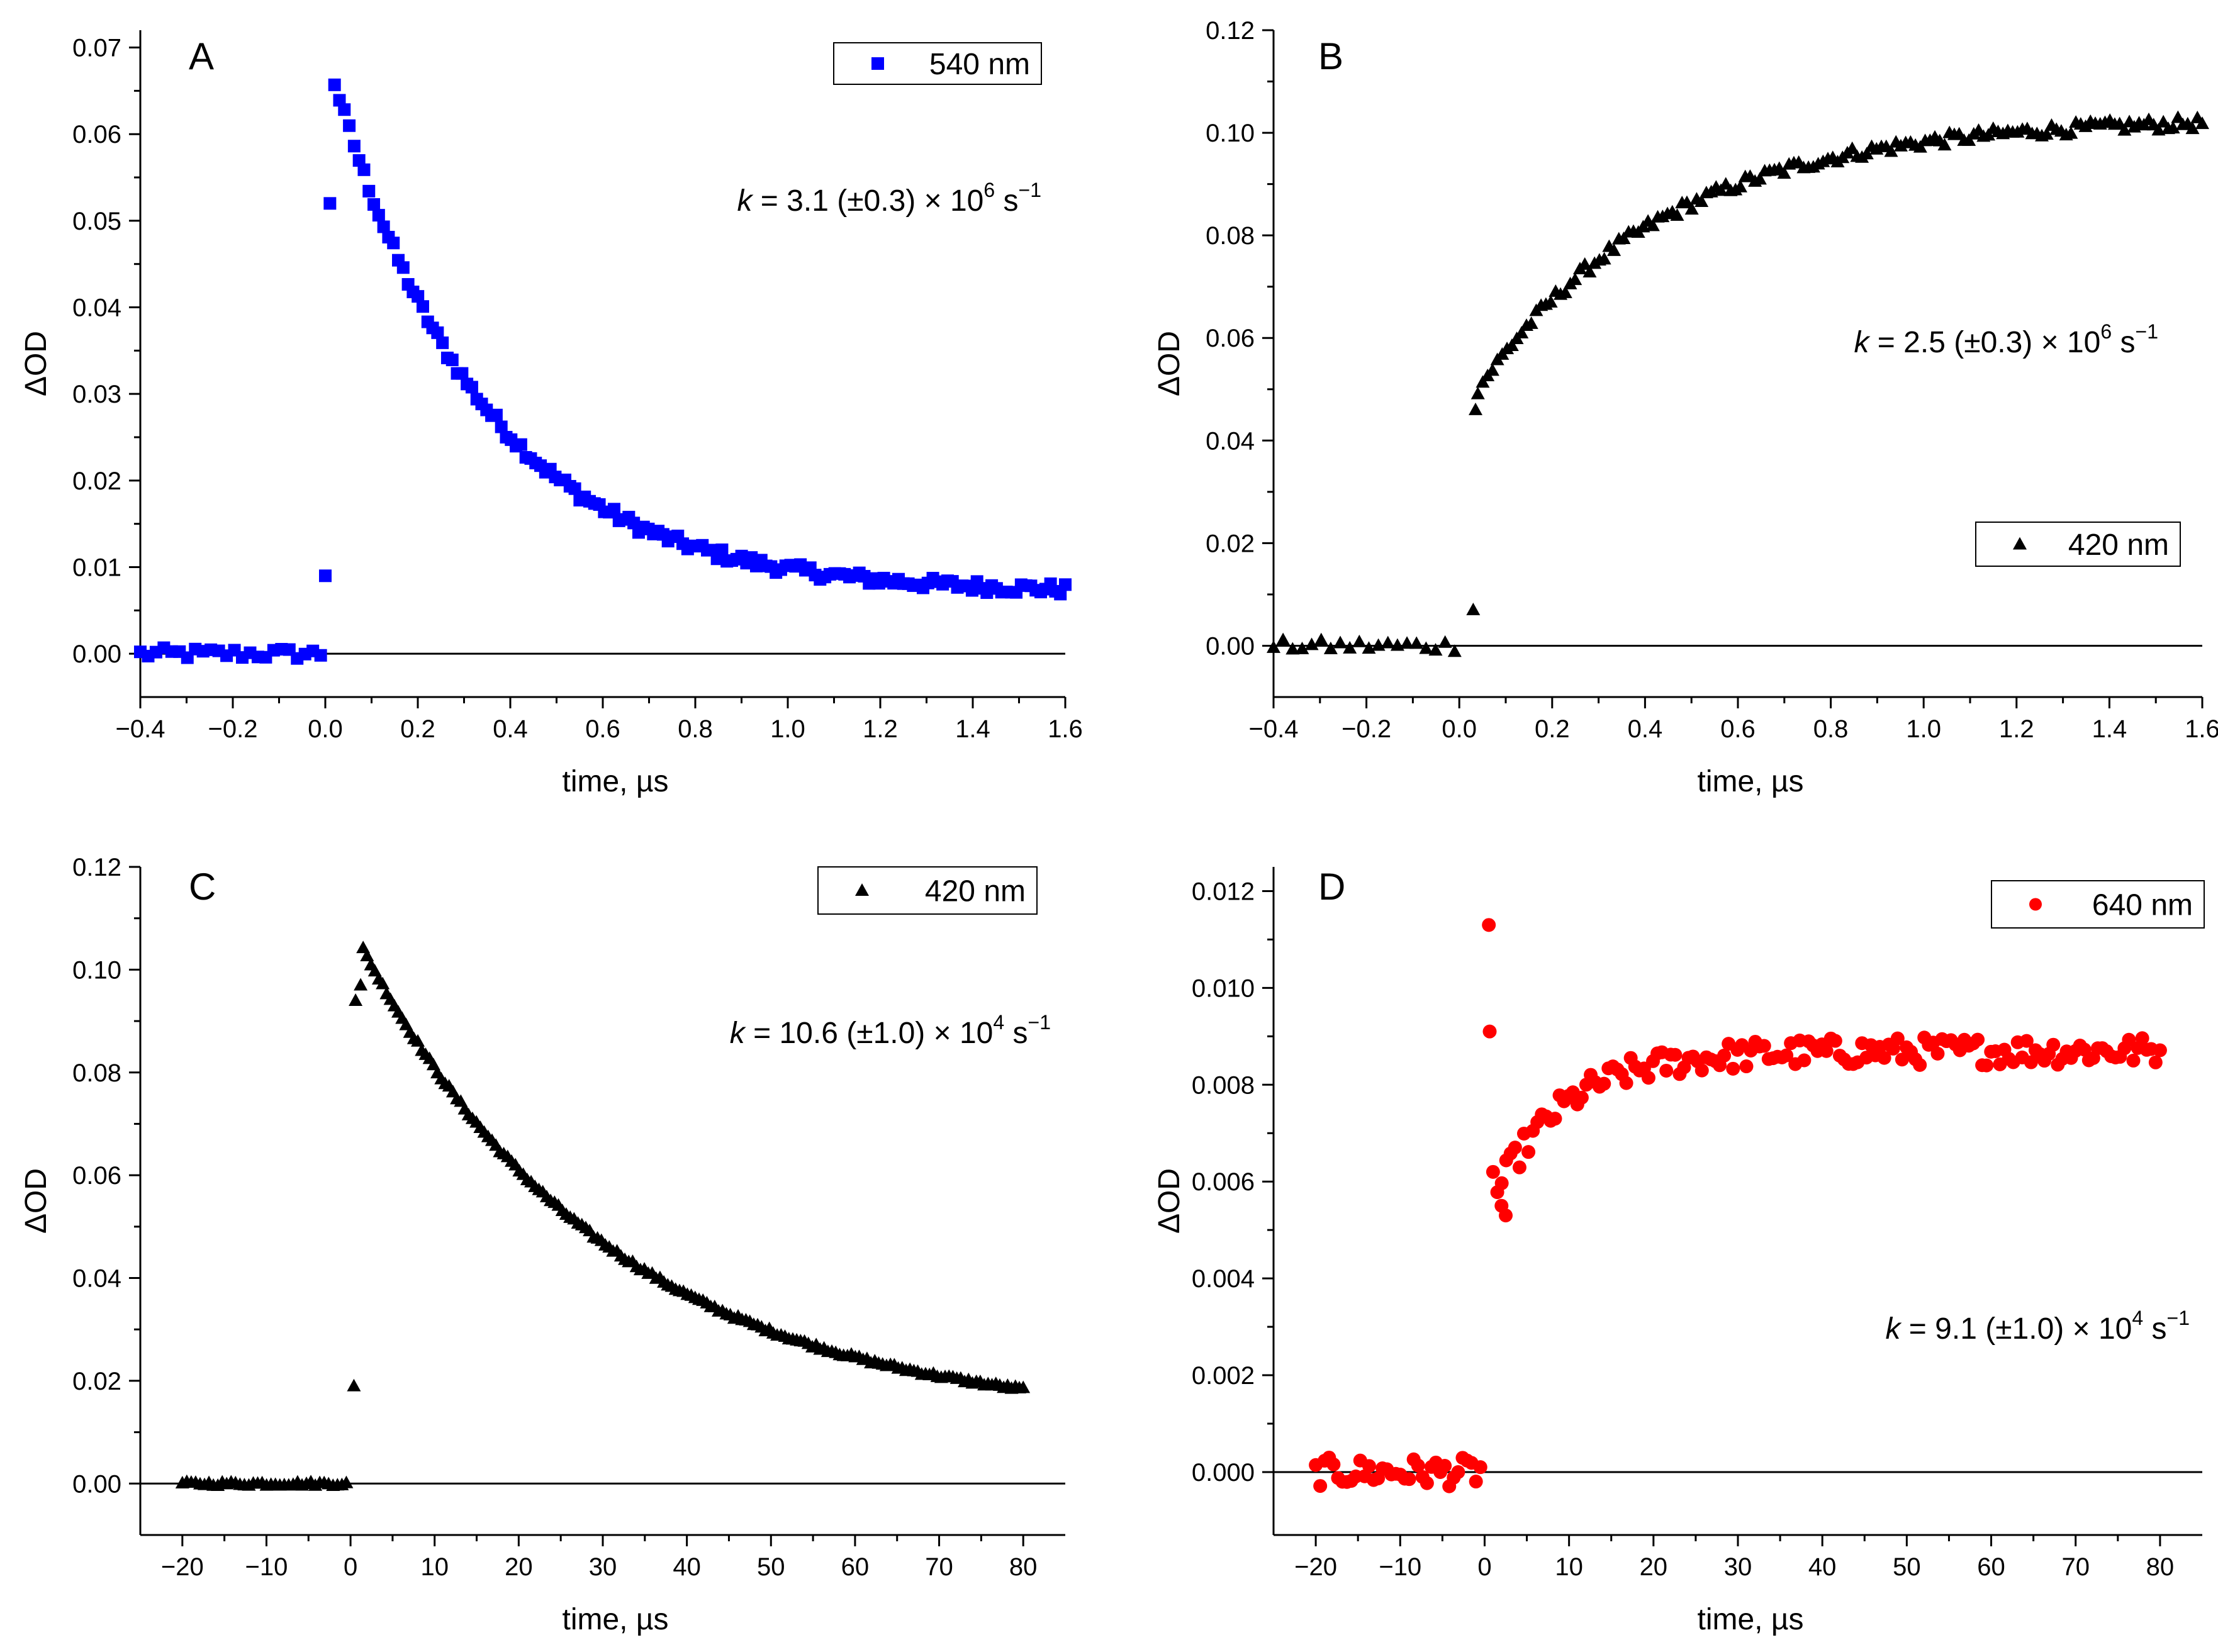 The image size is (2218, 1652). Describe the element at coordinates (890, 1030) in the screenshot. I see `rate-annotation: k = 10.6 (±1.0) × 104 s−1` at that location.